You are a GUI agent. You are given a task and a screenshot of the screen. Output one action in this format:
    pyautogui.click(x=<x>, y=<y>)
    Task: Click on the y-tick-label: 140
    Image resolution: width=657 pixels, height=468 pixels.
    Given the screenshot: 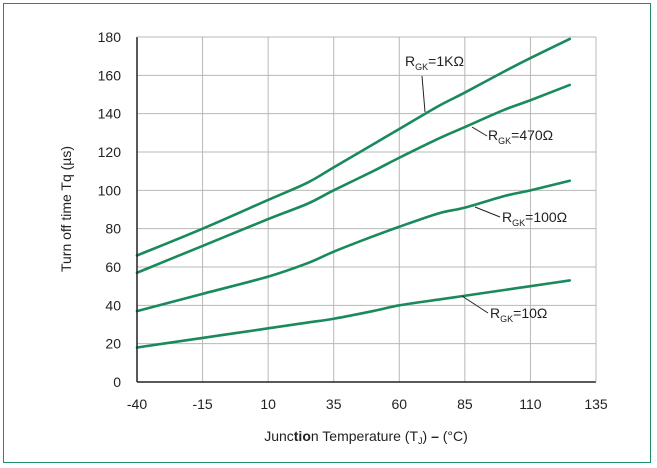 What is the action you would take?
    pyautogui.click(x=110, y=114)
    